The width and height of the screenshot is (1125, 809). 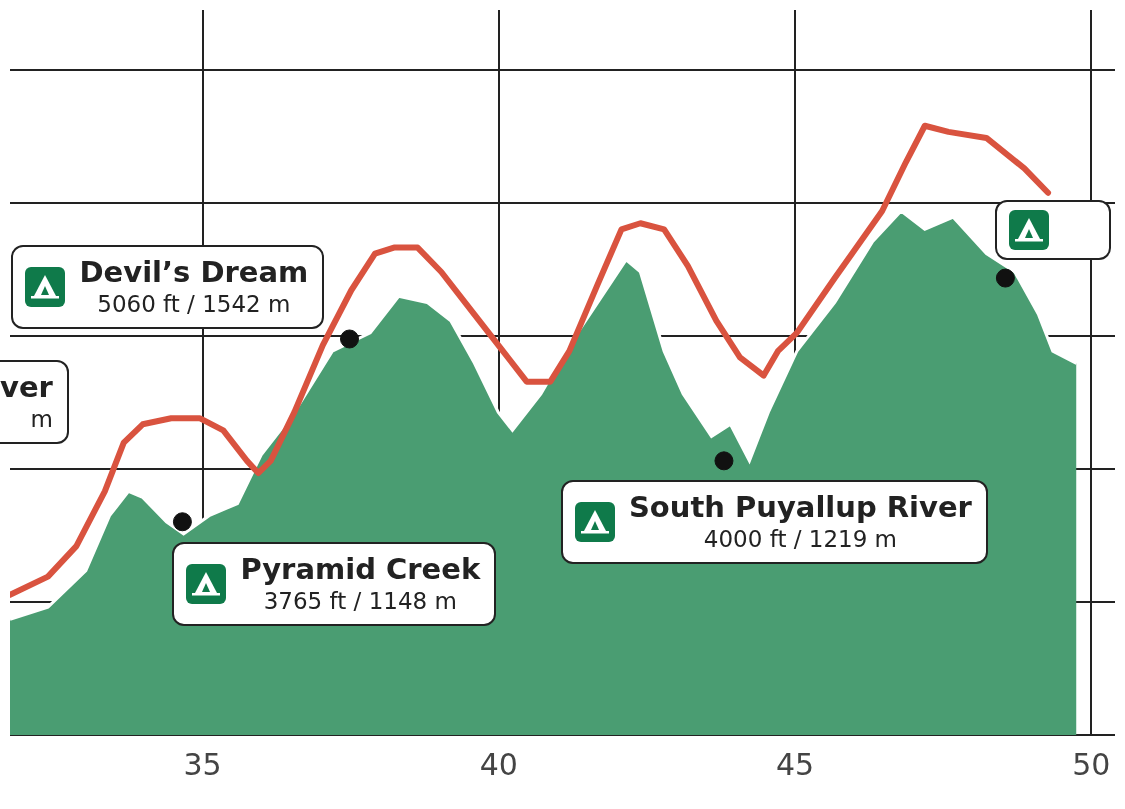 What do you see at coordinates (194, 286) in the screenshot?
I see `annotation: Devil’s Dream 5060 ft / 1542 m` at bounding box center [194, 286].